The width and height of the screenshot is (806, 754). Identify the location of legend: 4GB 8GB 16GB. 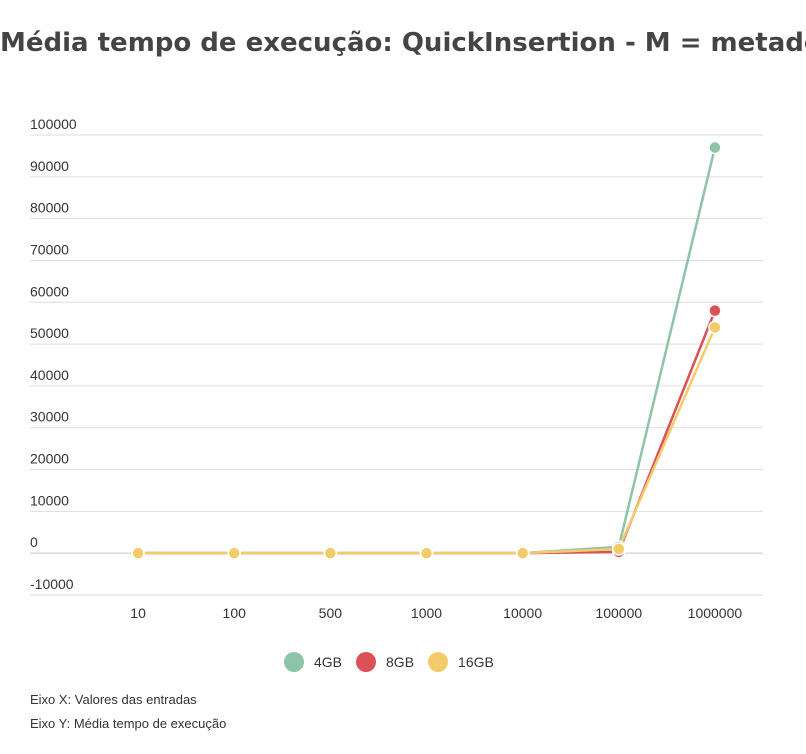
(396, 662).